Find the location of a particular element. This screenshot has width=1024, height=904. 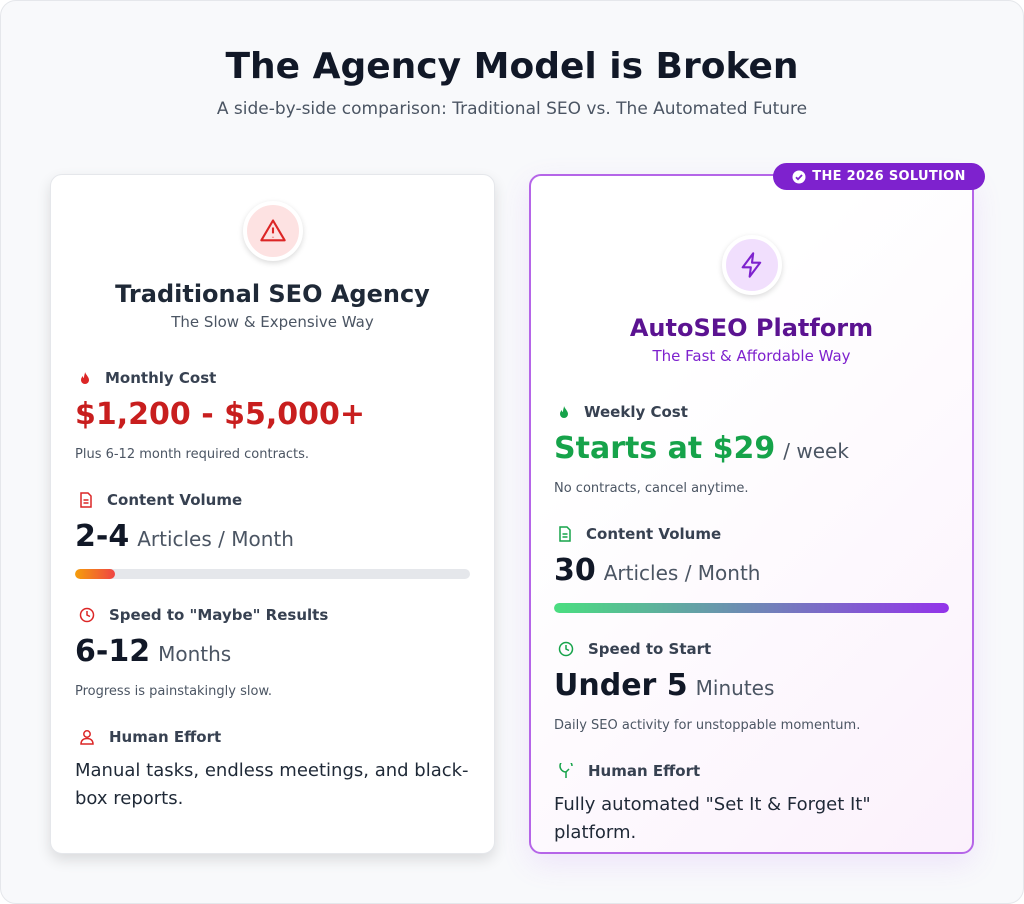

section: Content Volume 2-4 Articles / Month is located at coordinates (272, 534).